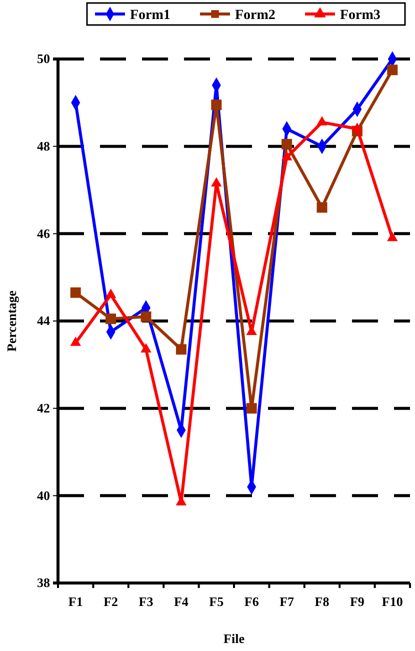 The width and height of the screenshot is (415, 651). I want to click on x-tick-label: F10, so click(392, 602).